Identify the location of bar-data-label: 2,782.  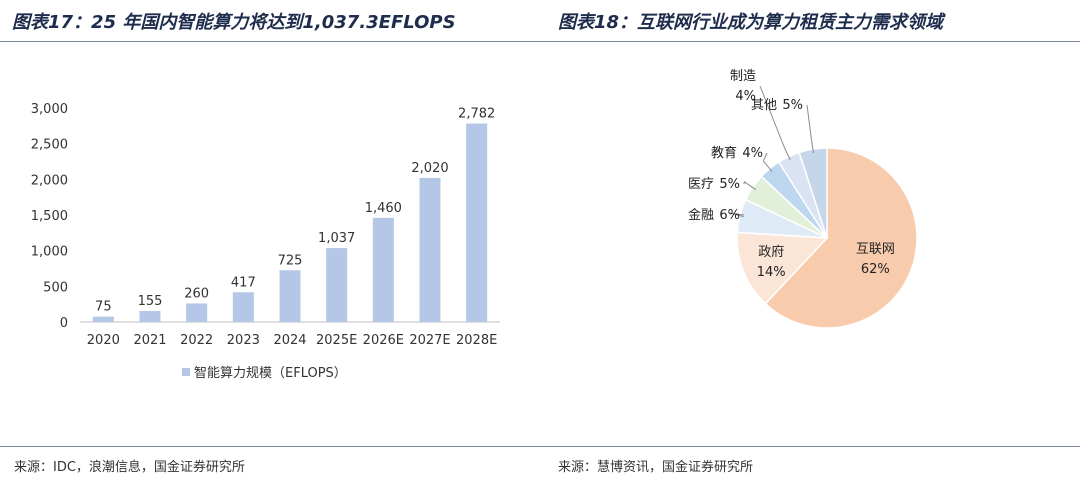
(476, 114).